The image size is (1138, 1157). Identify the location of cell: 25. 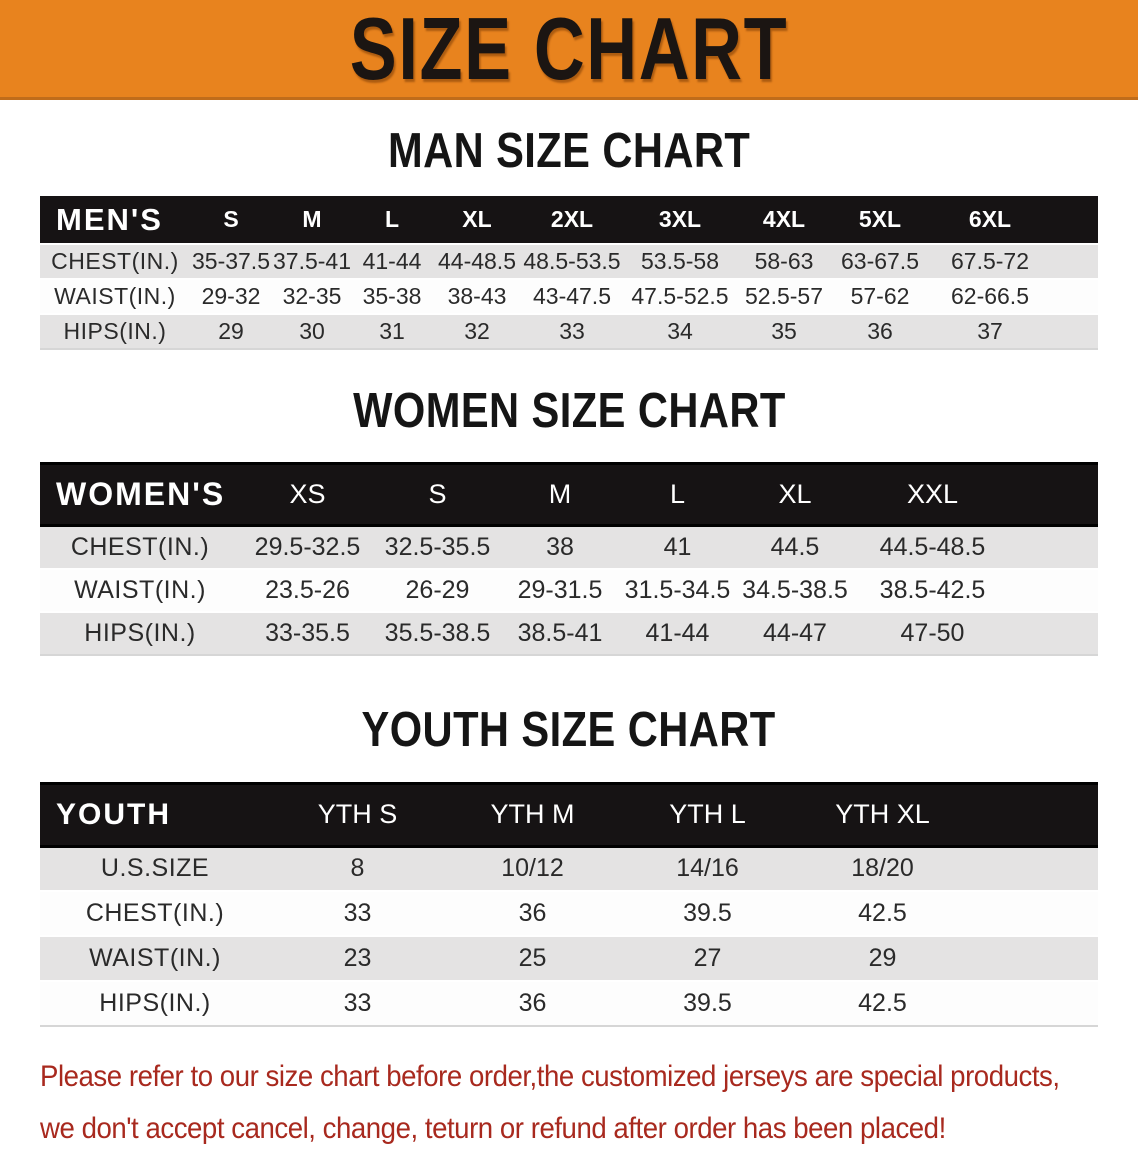
(532, 958).